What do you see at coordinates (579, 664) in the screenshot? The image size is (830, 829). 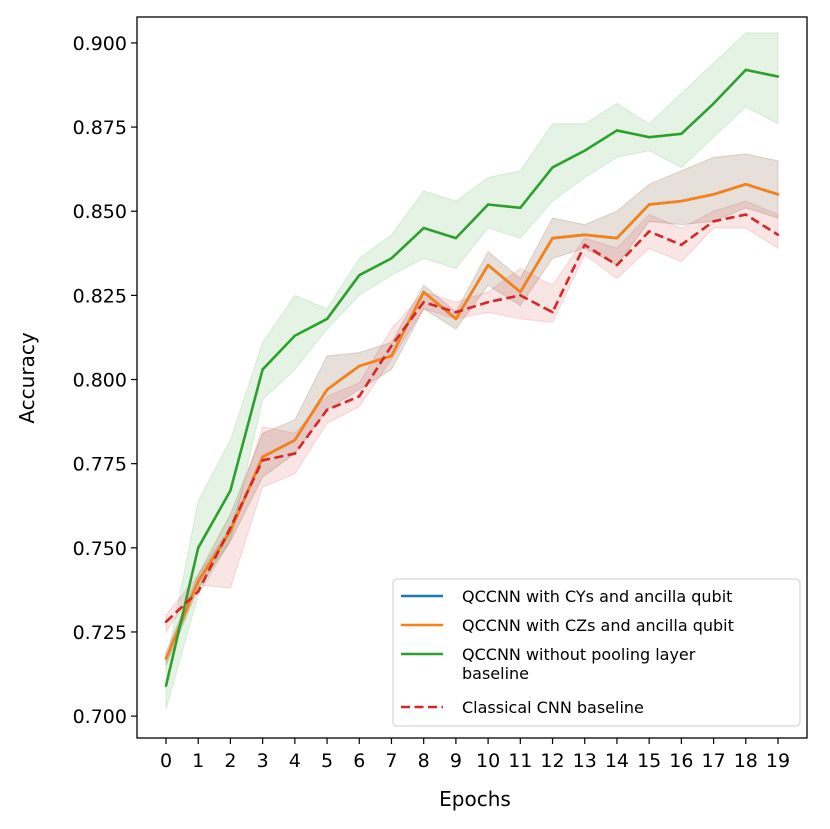 I see `legend-label-2: QCCNN without pooling layer baseline` at bounding box center [579, 664].